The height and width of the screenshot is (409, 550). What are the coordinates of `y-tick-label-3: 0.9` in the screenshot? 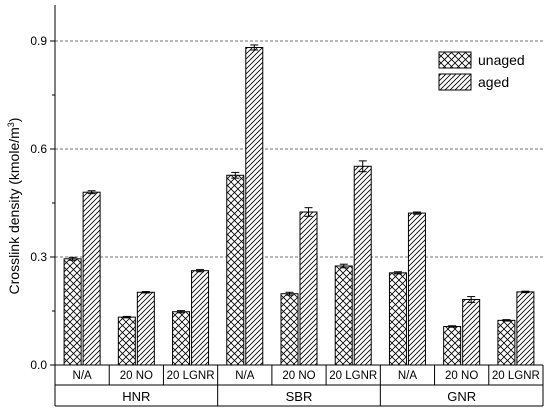 It's located at (38, 41).